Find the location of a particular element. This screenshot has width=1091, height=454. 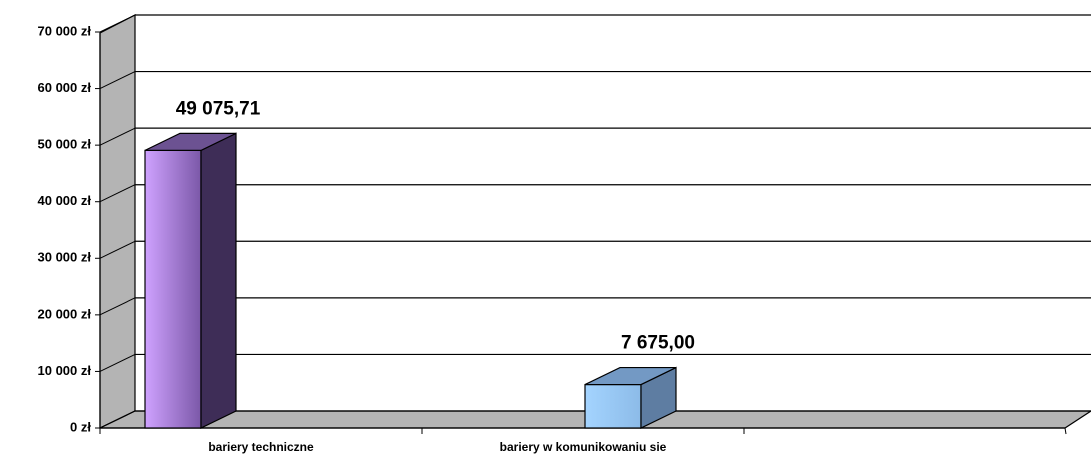

x-tick-label: bariery w komunikowaniu sie is located at coordinates (583, 447).